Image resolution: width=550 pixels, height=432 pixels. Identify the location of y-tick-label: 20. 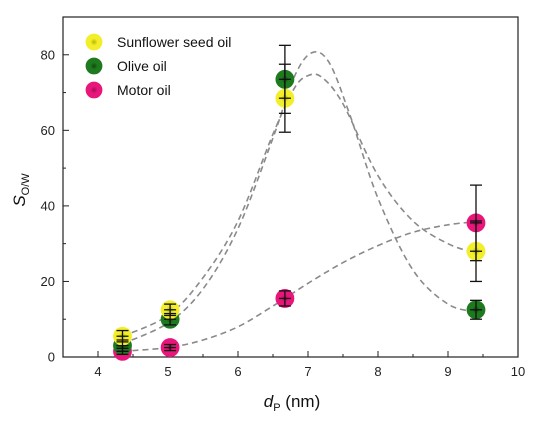
(48, 281).